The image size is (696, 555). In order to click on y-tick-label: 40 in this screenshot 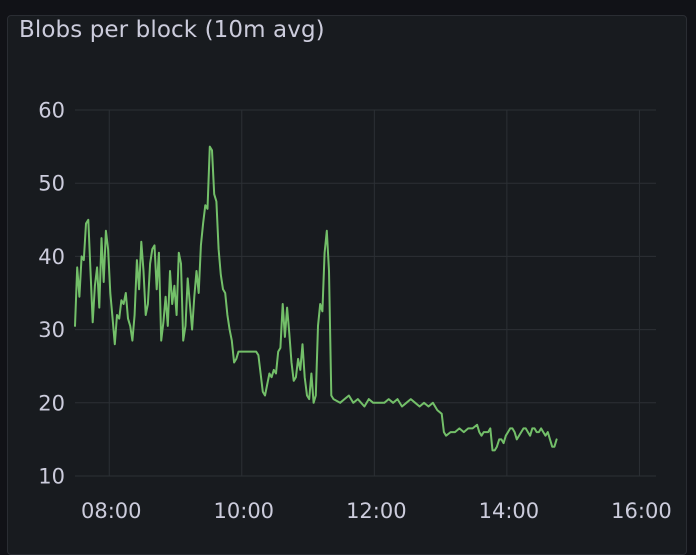, I will do `click(51, 257)`.